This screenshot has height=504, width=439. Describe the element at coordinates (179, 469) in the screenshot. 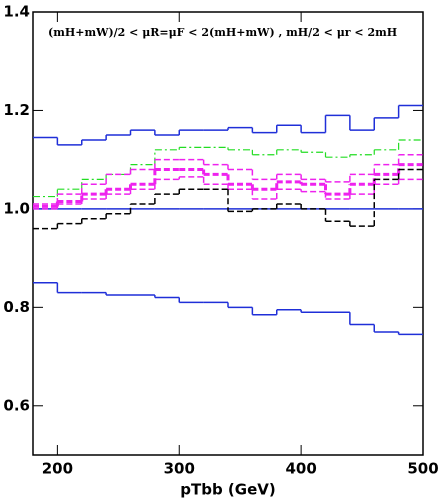

I see `x-tick-label: 300` at that location.